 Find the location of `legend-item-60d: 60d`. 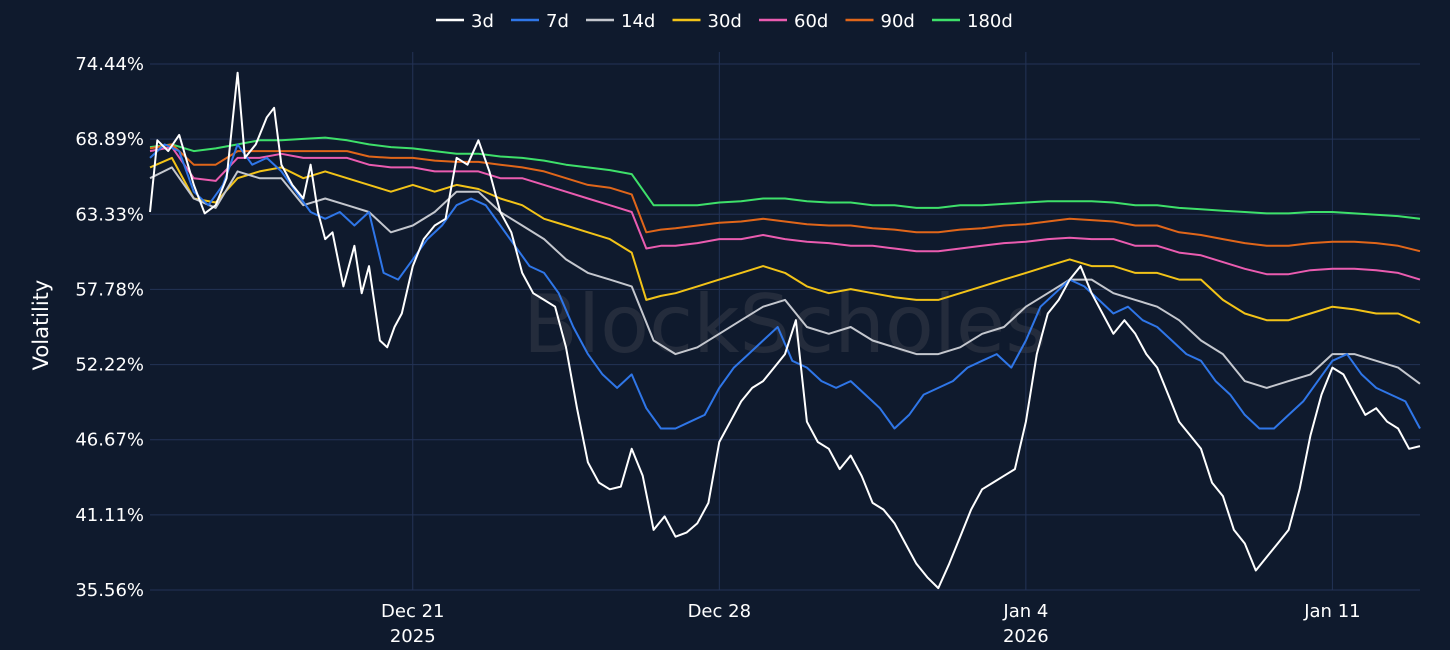

legend-item-60d: 60d is located at coordinates (793, 21).